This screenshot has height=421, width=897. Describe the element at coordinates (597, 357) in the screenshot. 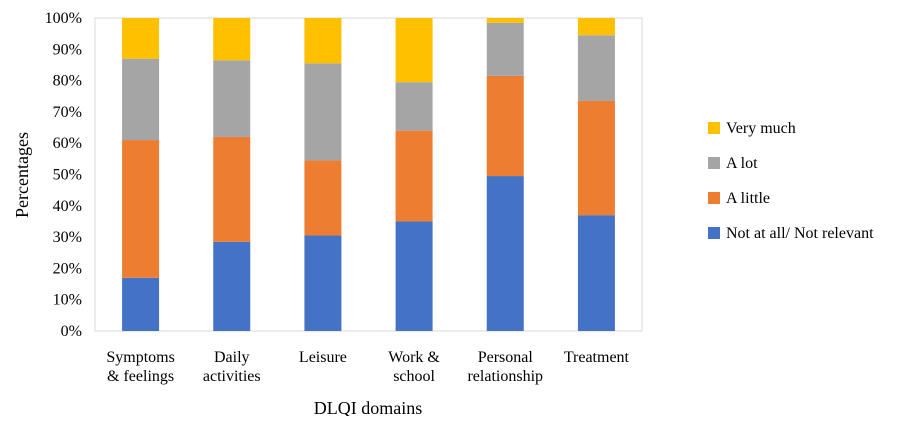

I see `x-tick-label: Treatment` at that location.